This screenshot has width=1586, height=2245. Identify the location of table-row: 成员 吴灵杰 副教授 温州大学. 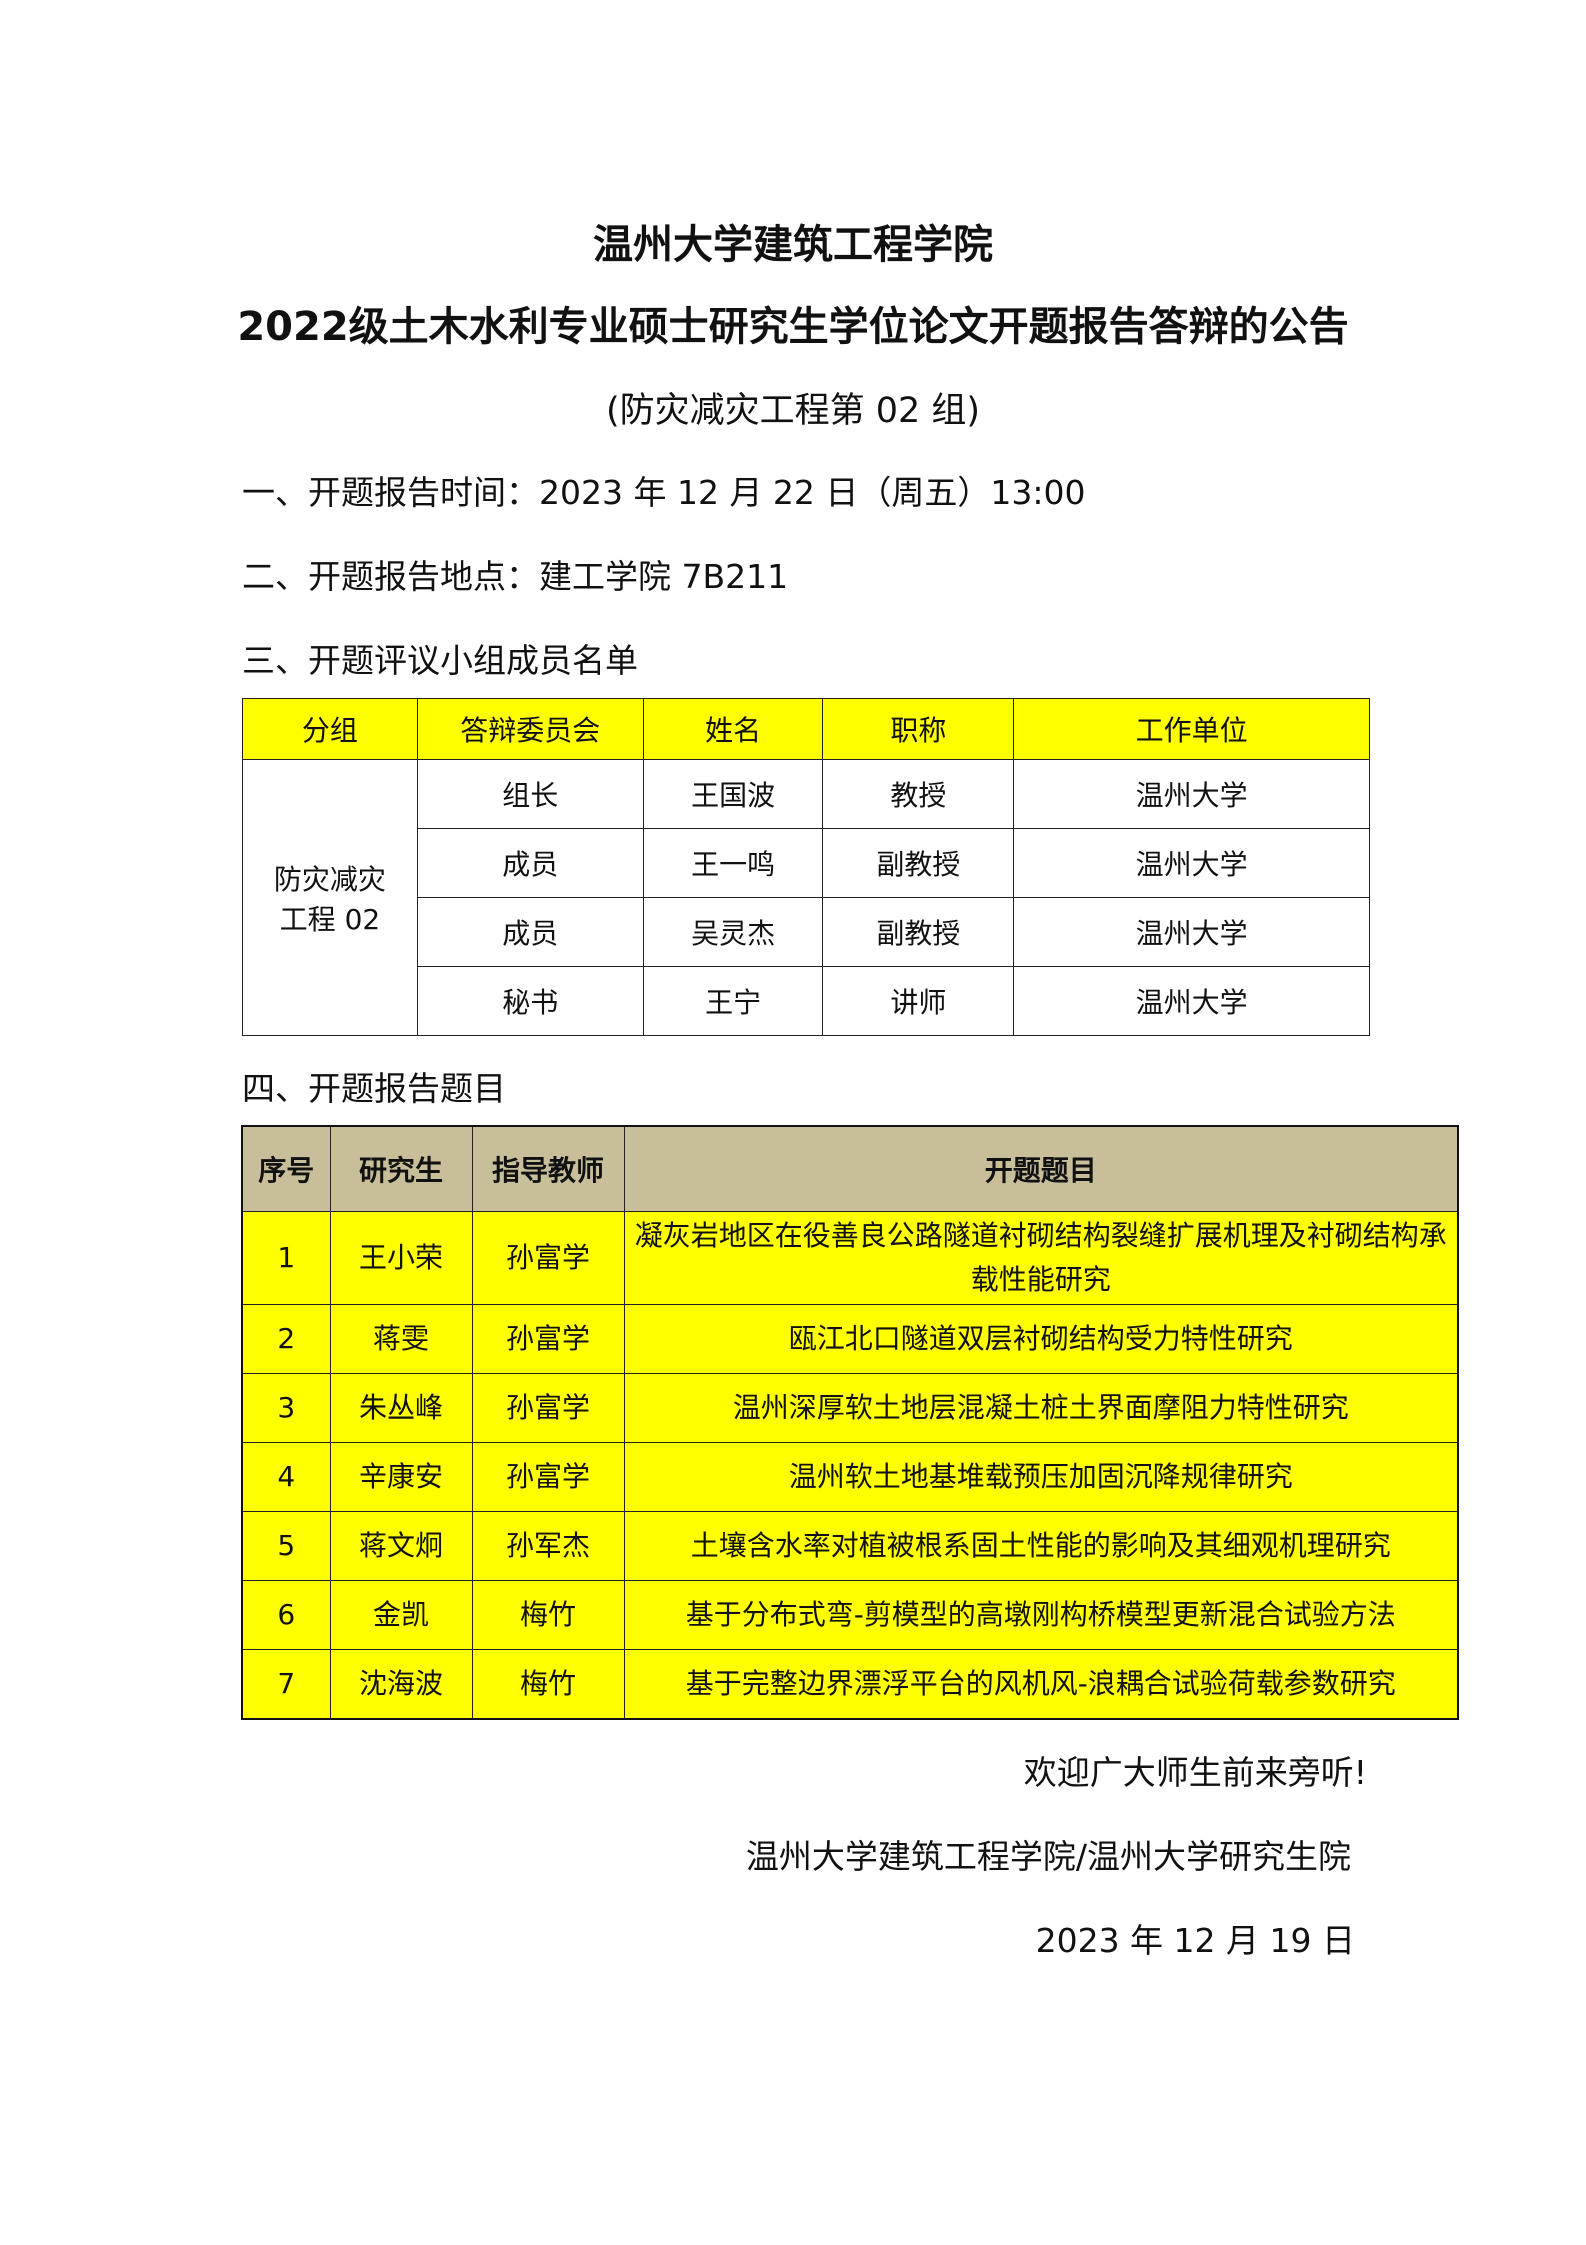
(806, 932).